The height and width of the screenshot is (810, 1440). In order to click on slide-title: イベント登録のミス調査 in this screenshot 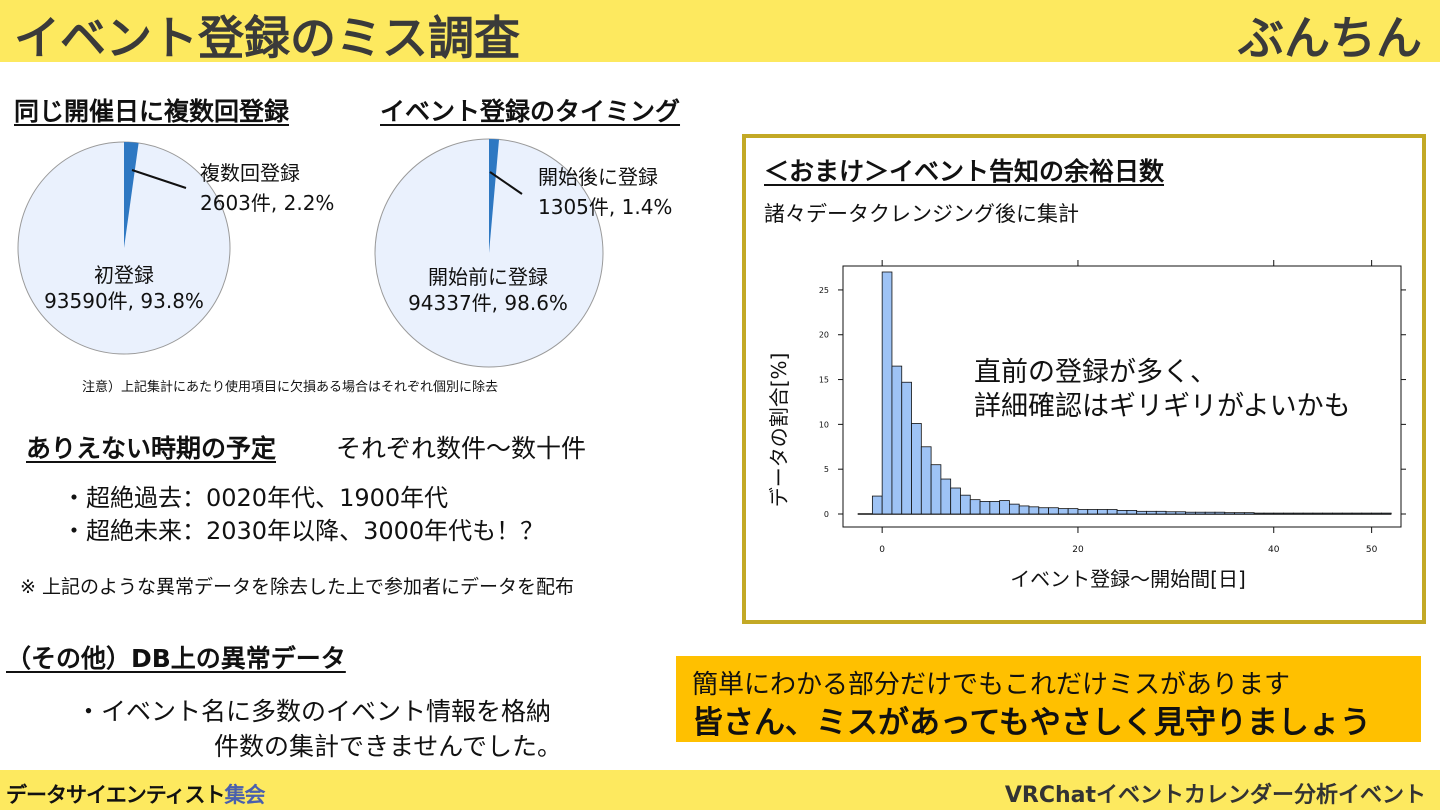, I will do `click(267, 38)`.